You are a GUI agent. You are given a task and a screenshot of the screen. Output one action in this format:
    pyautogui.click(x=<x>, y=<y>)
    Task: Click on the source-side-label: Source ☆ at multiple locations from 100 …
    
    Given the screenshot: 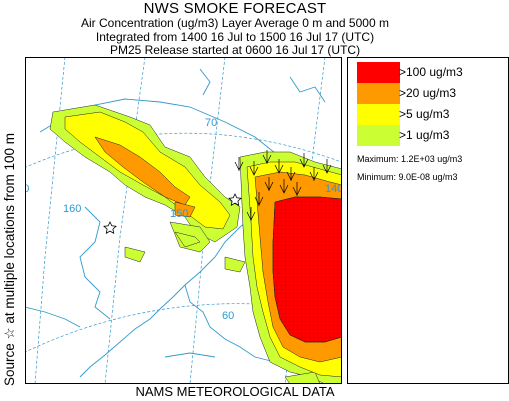 What is the action you would take?
    pyautogui.click(x=11, y=223)
    